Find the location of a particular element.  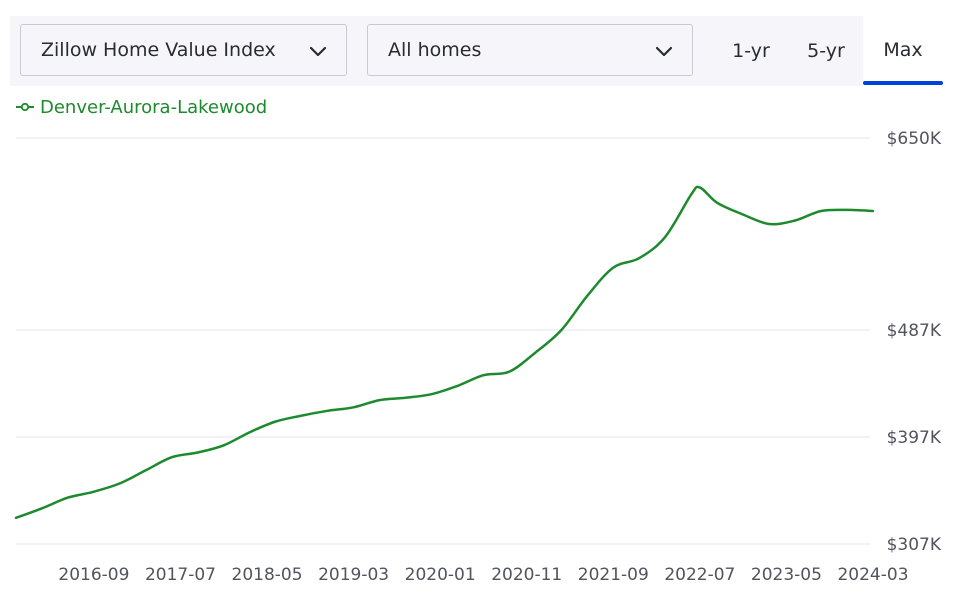

x-tick-label: 2021-09 is located at coordinates (613, 575).